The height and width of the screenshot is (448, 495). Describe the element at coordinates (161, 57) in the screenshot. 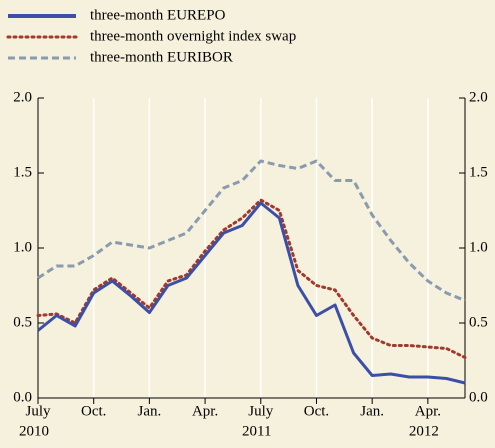

I see `legend-label: three-month EURIBOR` at that location.